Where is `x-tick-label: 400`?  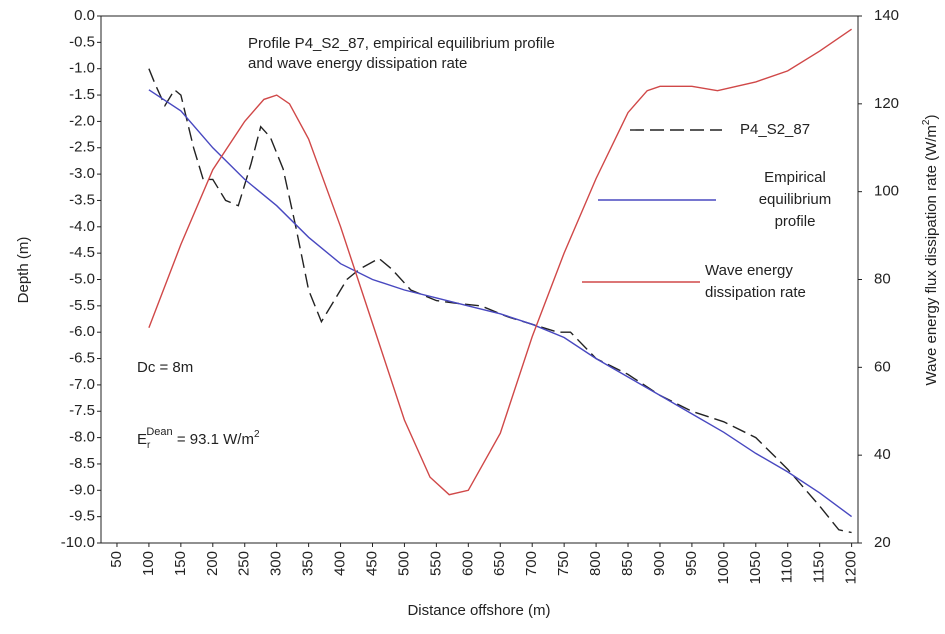
x-tick-label: 400 is located at coordinates (340, 563).